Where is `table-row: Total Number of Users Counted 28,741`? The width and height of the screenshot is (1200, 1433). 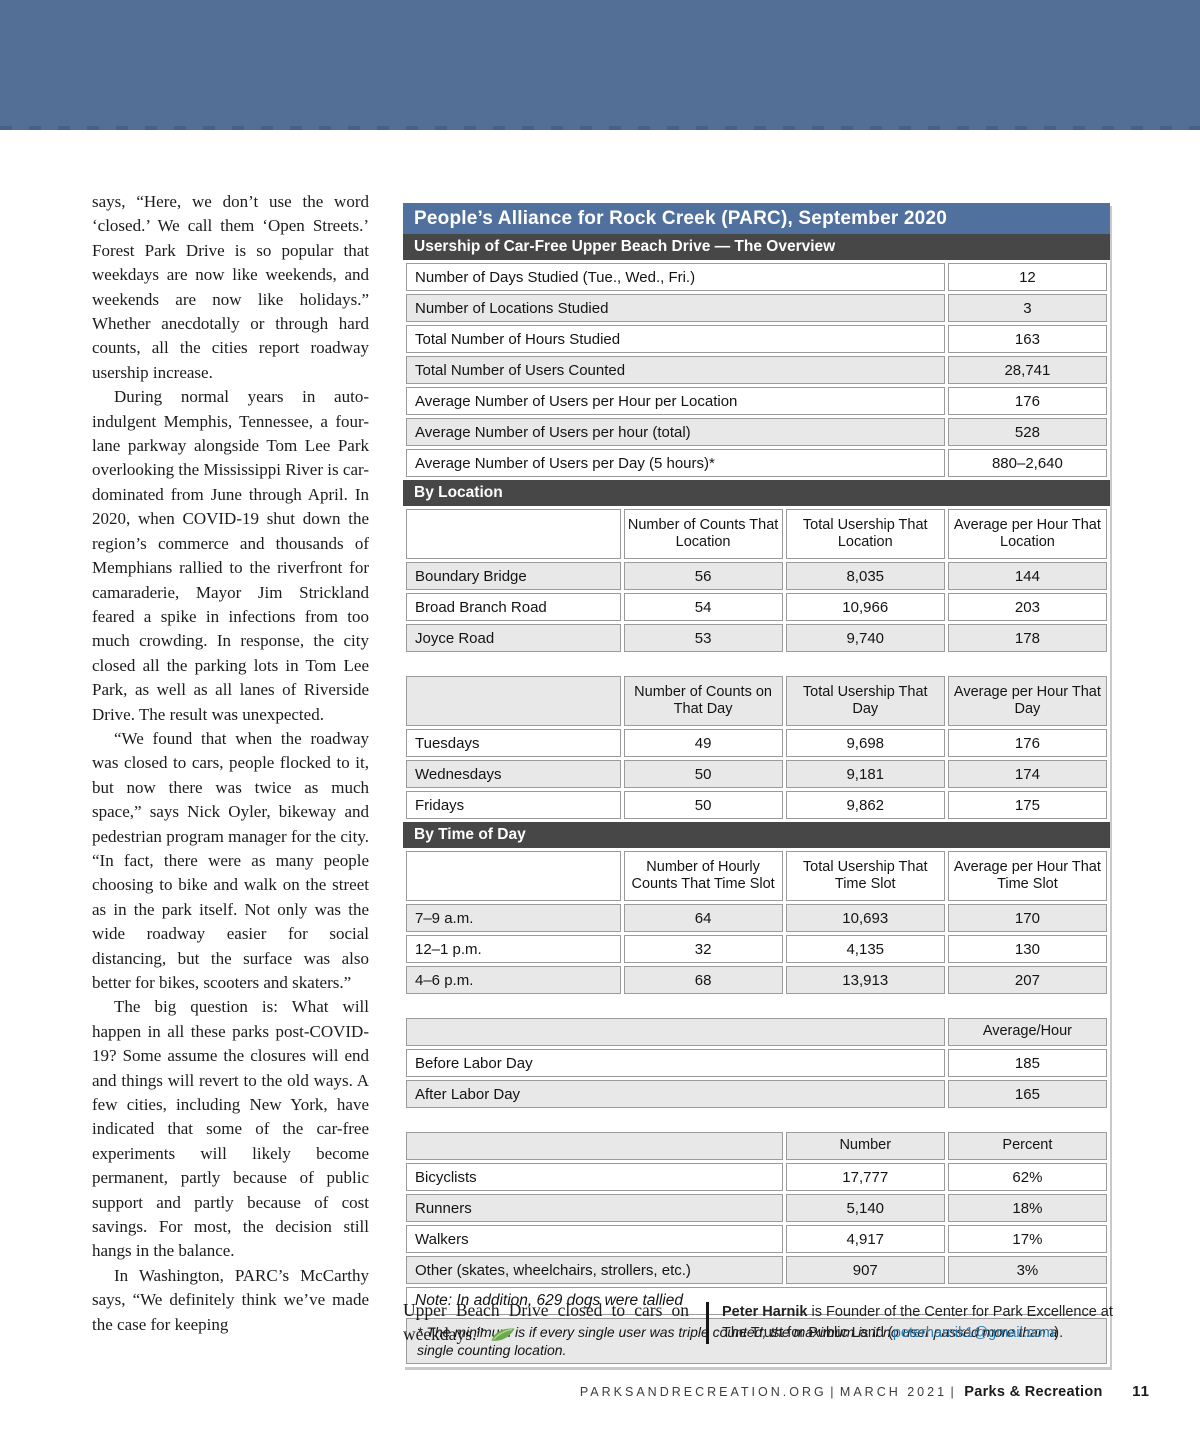
table-row: Total Number of Users Counted 28,741 is located at coordinates (756, 370).